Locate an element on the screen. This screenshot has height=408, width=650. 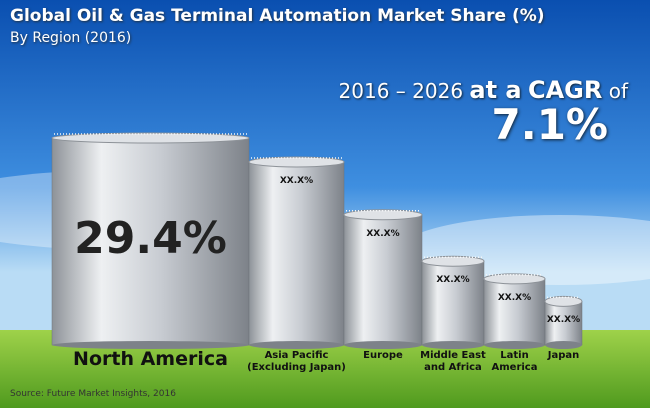
category-label: Europe is located at coordinates (383, 355).